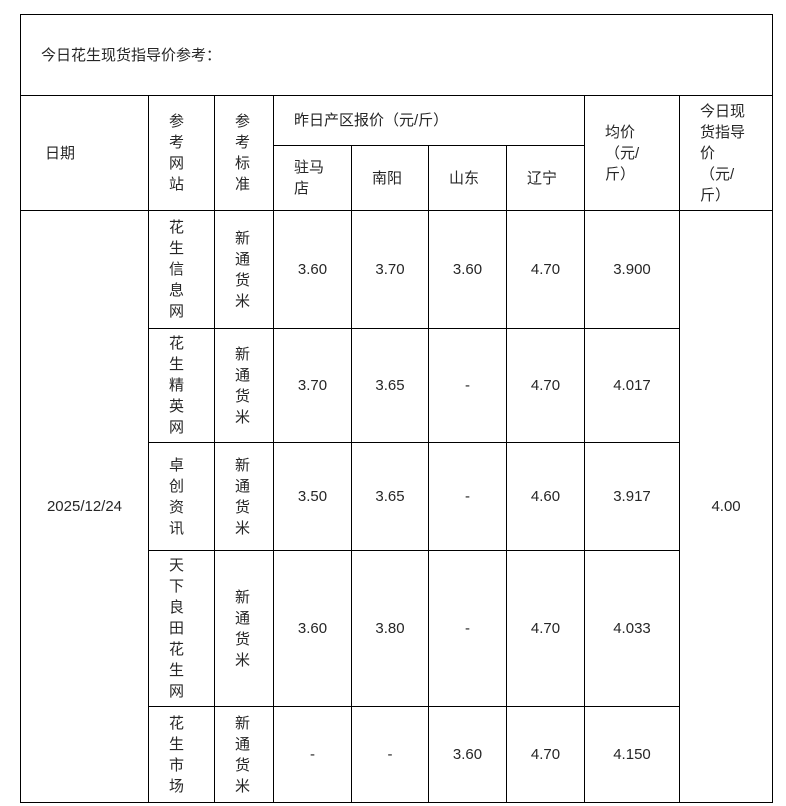 Image resolution: width=786 pixels, height=806 pixels. I want to click on header-average-price: 均价 （元/ 斤）, so click(632, 153).